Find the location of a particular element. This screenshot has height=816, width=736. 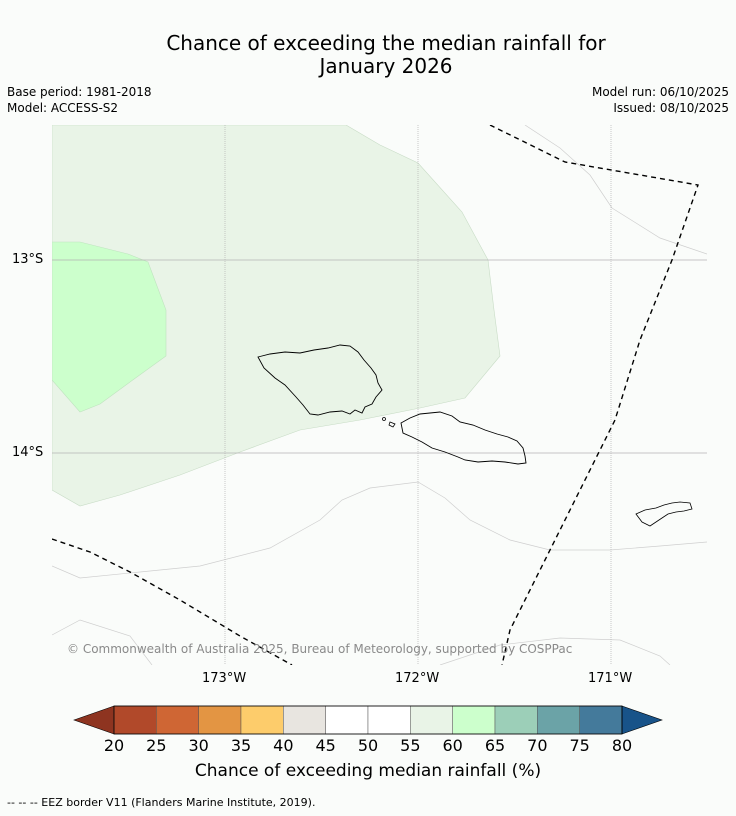

colorbar-tick-label: 55 is located at coordinates (410, 745).